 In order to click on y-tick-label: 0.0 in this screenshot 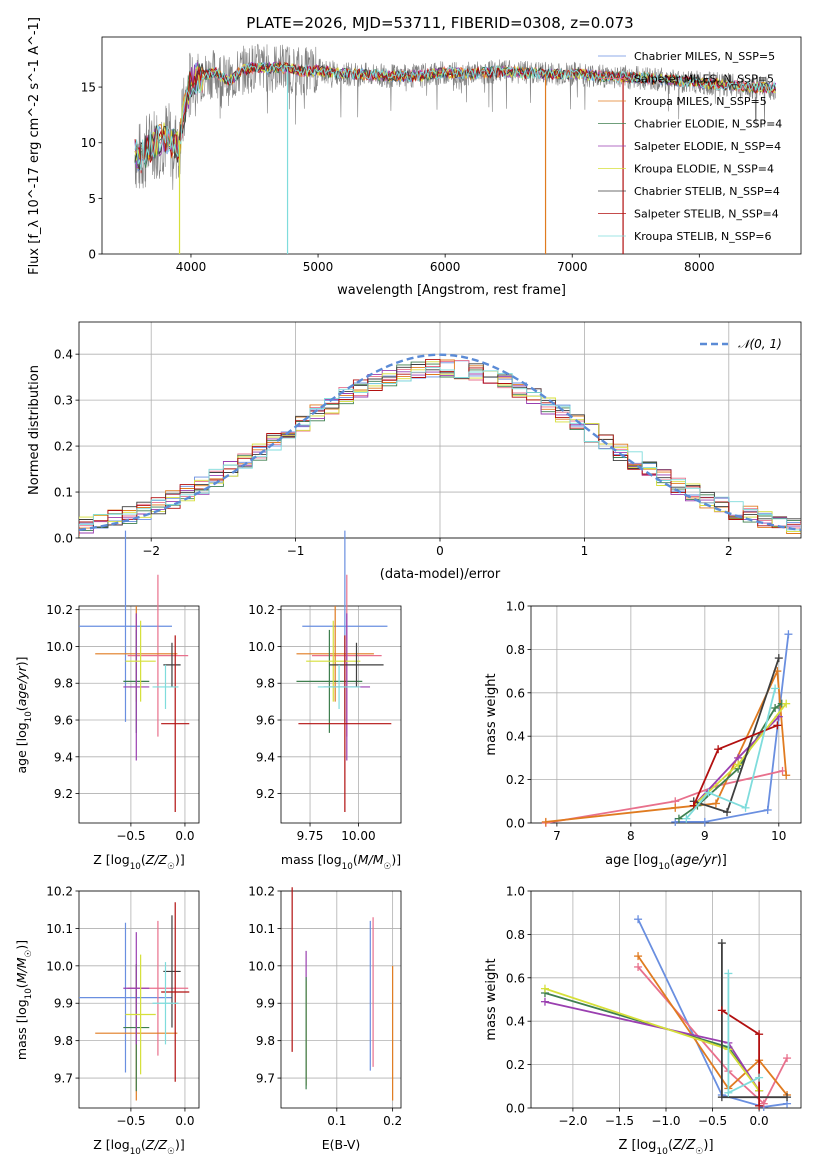, I will do `click(63, 539)`.